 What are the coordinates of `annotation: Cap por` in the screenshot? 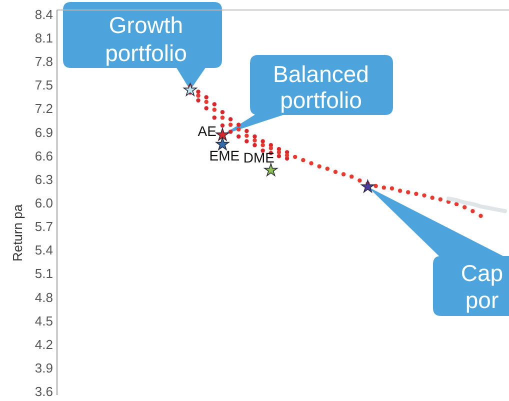 It's located at (482, 286).